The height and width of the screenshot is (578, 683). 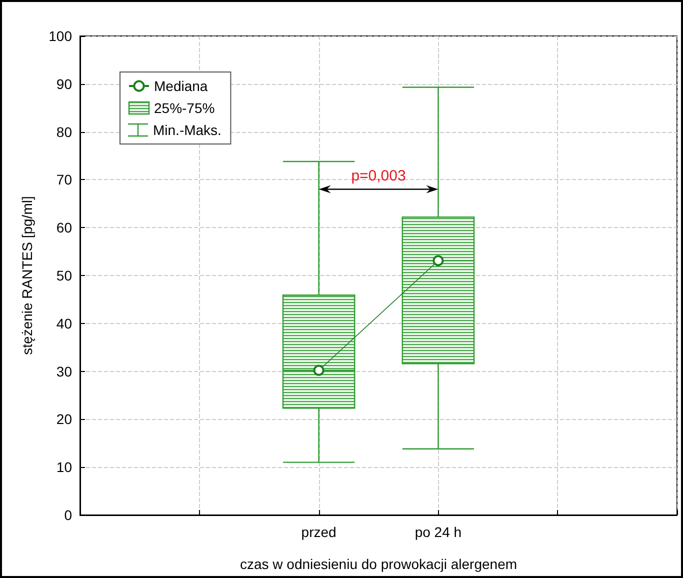 I want to click on y-tick-label: 0, so click(x=68, y=515).